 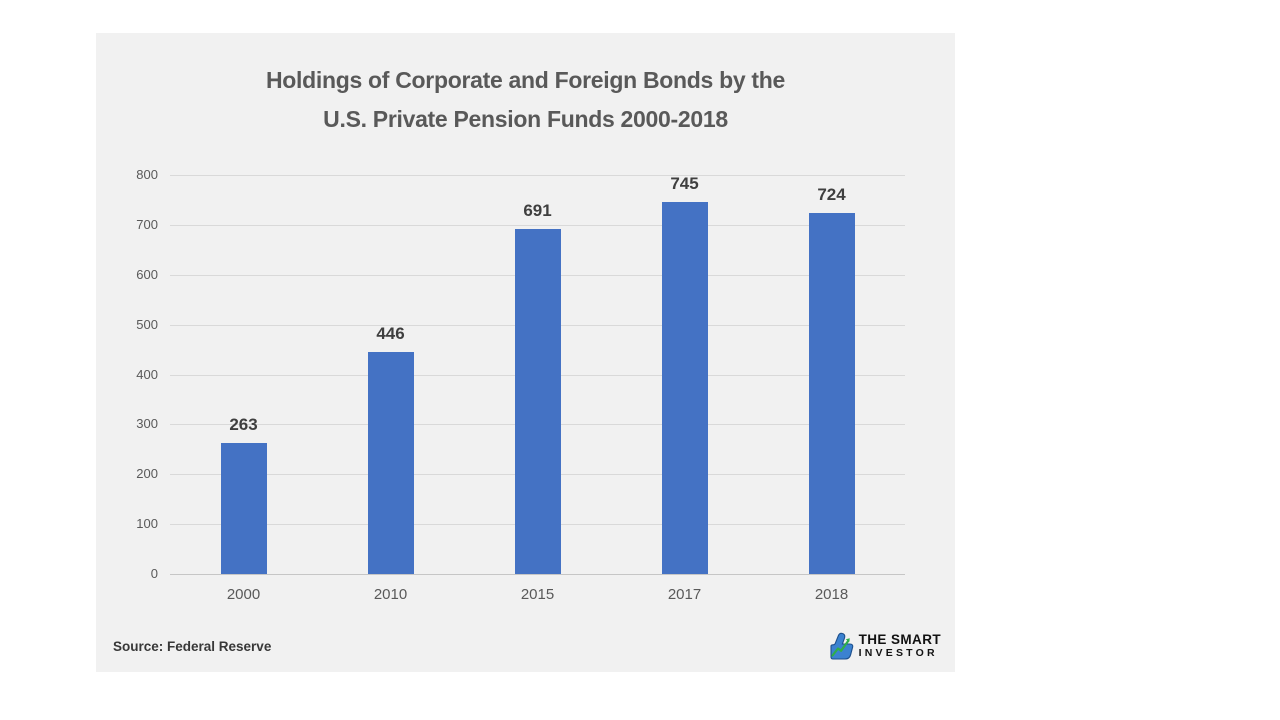 I want to click on thumbs-up-chart-icon, so click(x=841, y=646).